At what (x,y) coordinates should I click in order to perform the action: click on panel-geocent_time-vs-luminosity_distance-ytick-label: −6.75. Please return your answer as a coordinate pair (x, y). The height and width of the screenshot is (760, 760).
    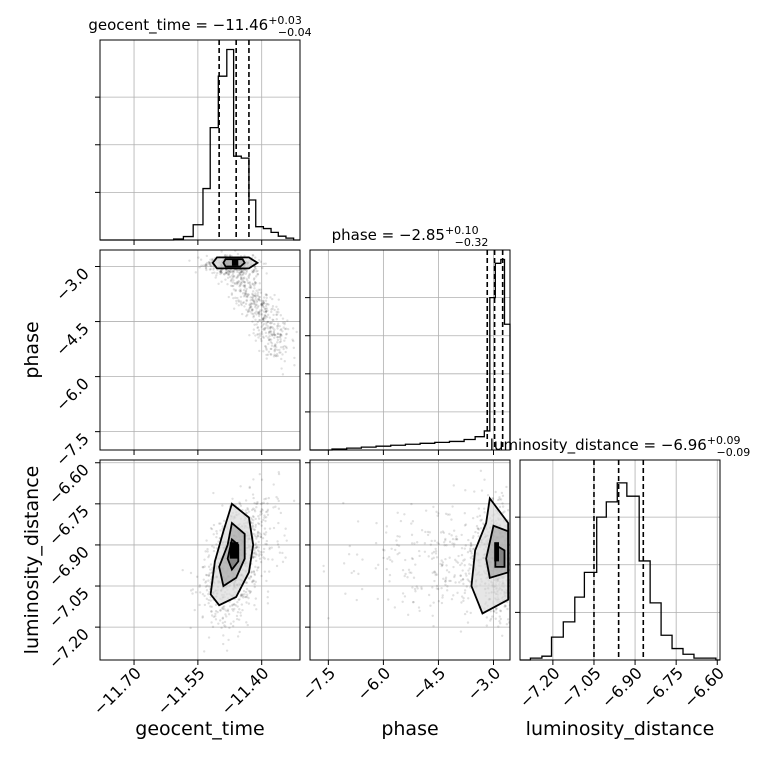
    Looking at the image, I should click on (69, 525).